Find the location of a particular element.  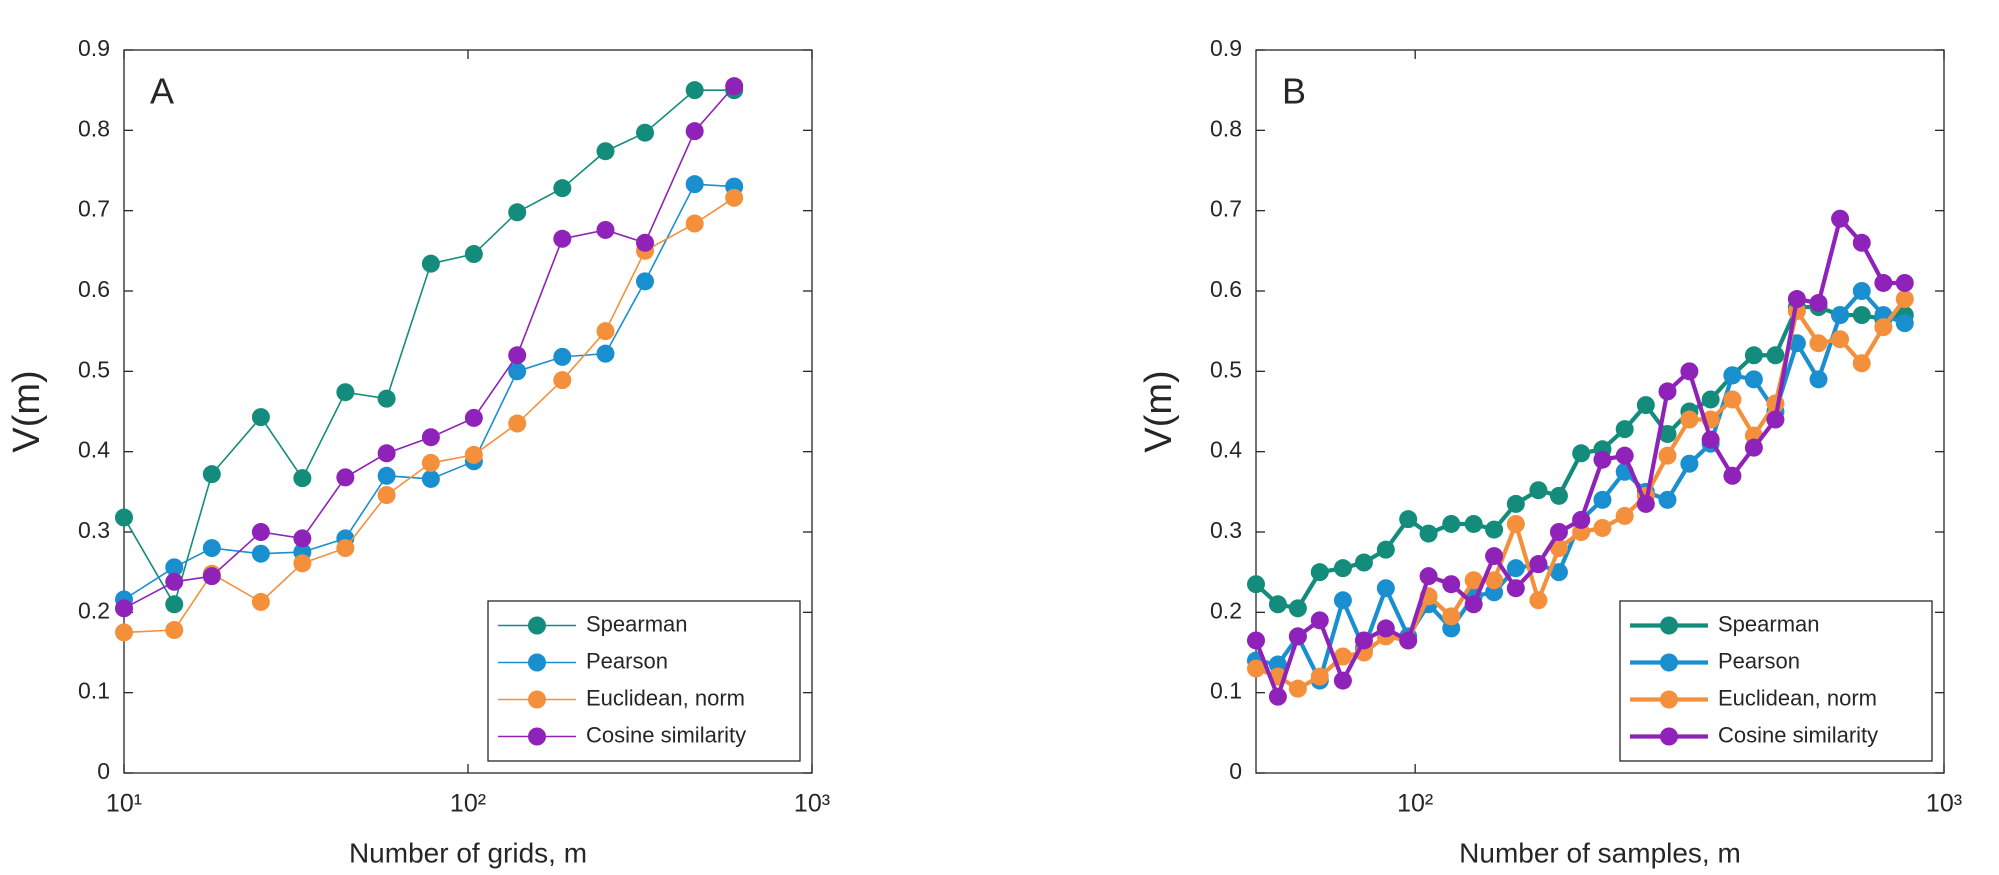

x-axis-label: Number of samples, m is located at coordinates (1600, 852).